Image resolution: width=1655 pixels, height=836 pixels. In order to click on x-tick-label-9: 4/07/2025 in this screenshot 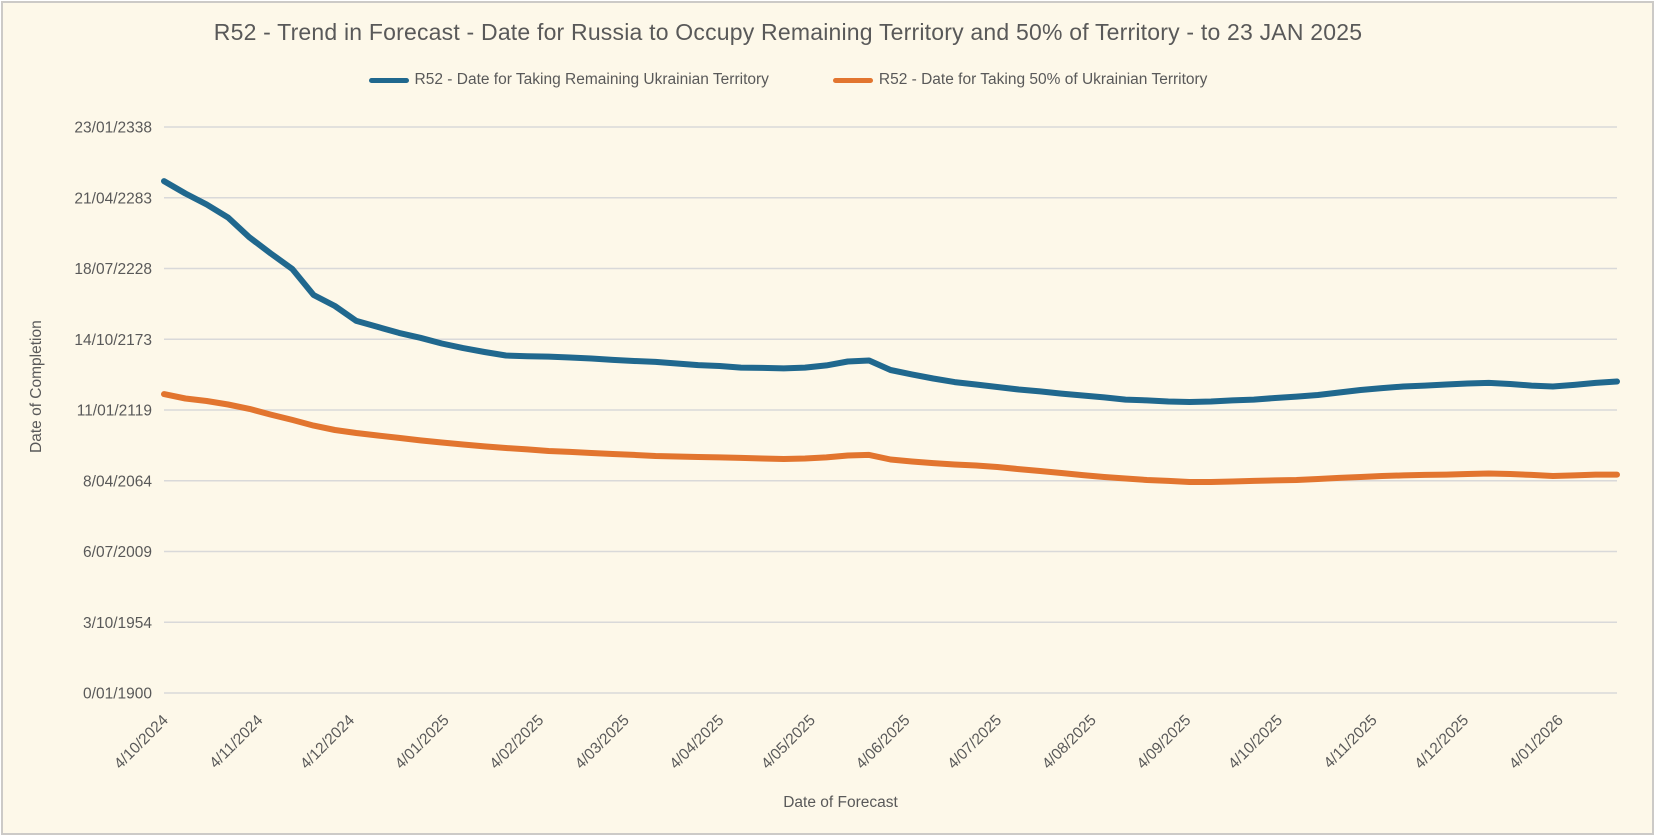, I will do `click(974, 742)`.